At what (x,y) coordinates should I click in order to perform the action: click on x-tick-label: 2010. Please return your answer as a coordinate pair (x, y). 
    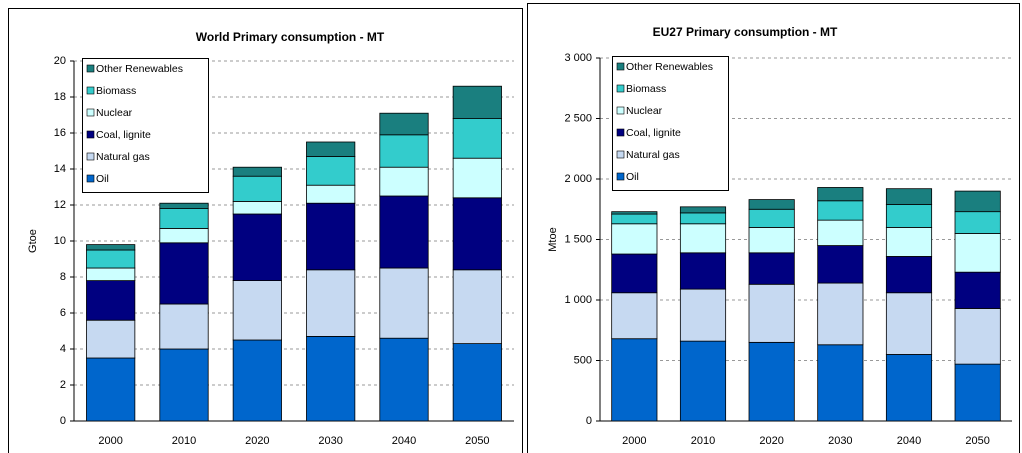
    Looking at the image, I should click on (184, 441).